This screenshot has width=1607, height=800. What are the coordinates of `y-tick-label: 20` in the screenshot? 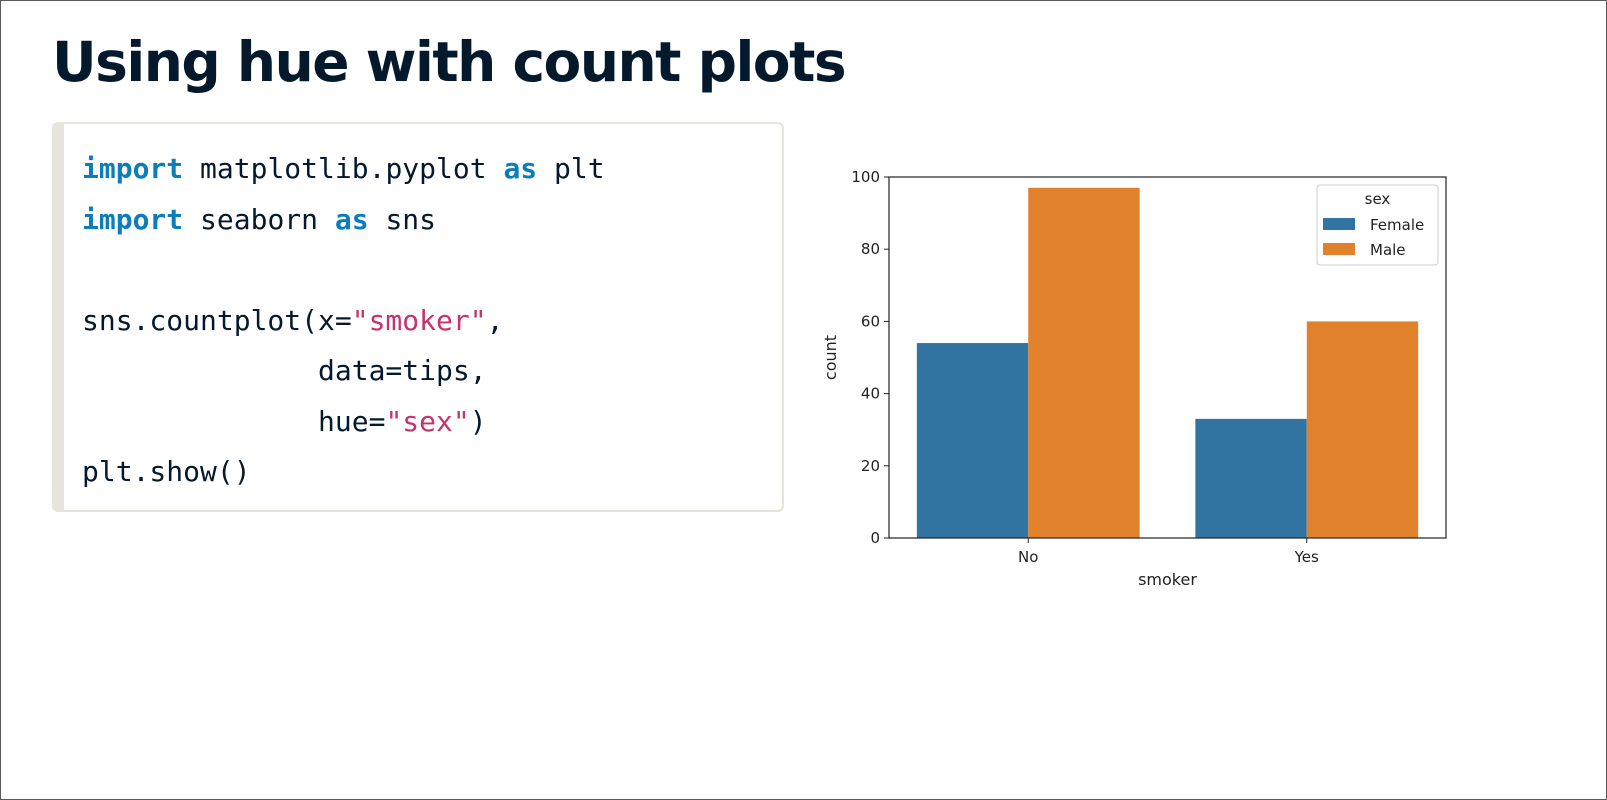 It's located at (870, 466).